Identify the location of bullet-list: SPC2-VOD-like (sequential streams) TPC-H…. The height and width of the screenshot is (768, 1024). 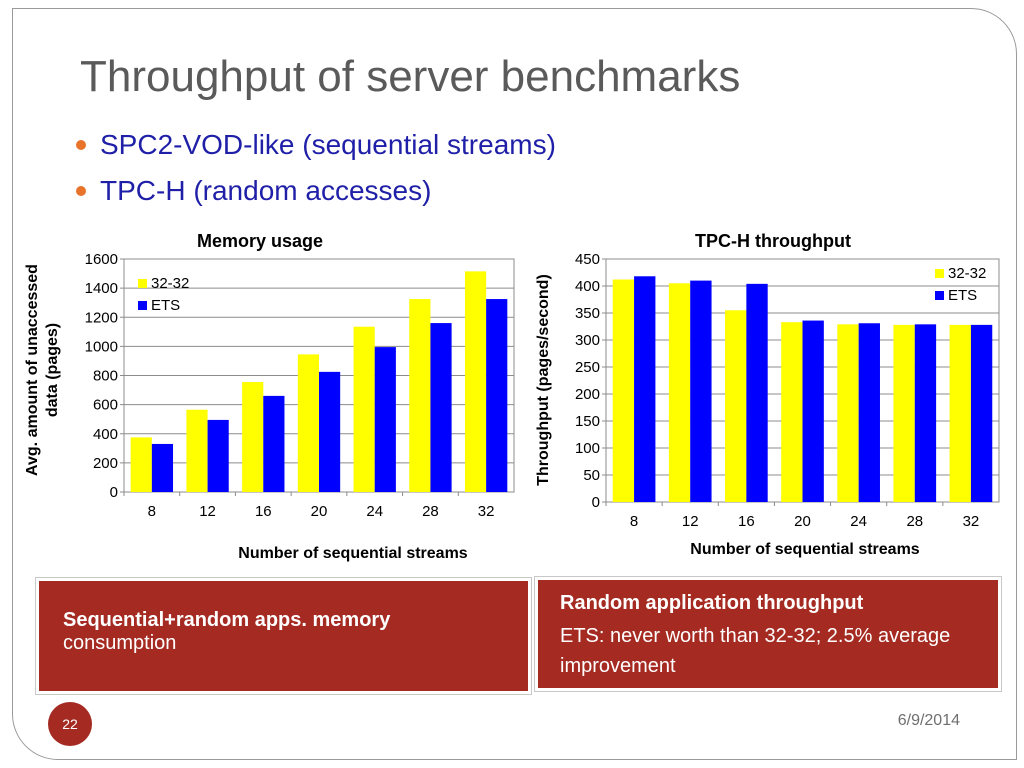
(314, 172).